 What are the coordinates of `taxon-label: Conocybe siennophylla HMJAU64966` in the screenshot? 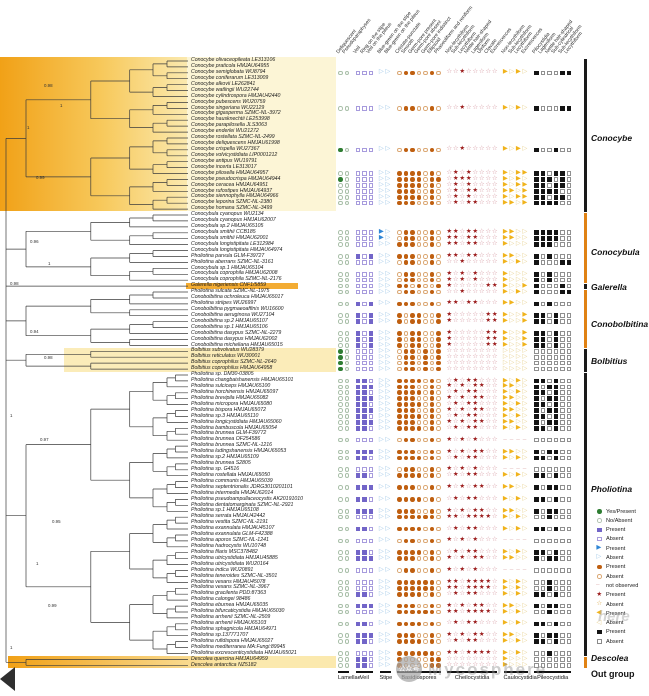 It's located at (235, 196).